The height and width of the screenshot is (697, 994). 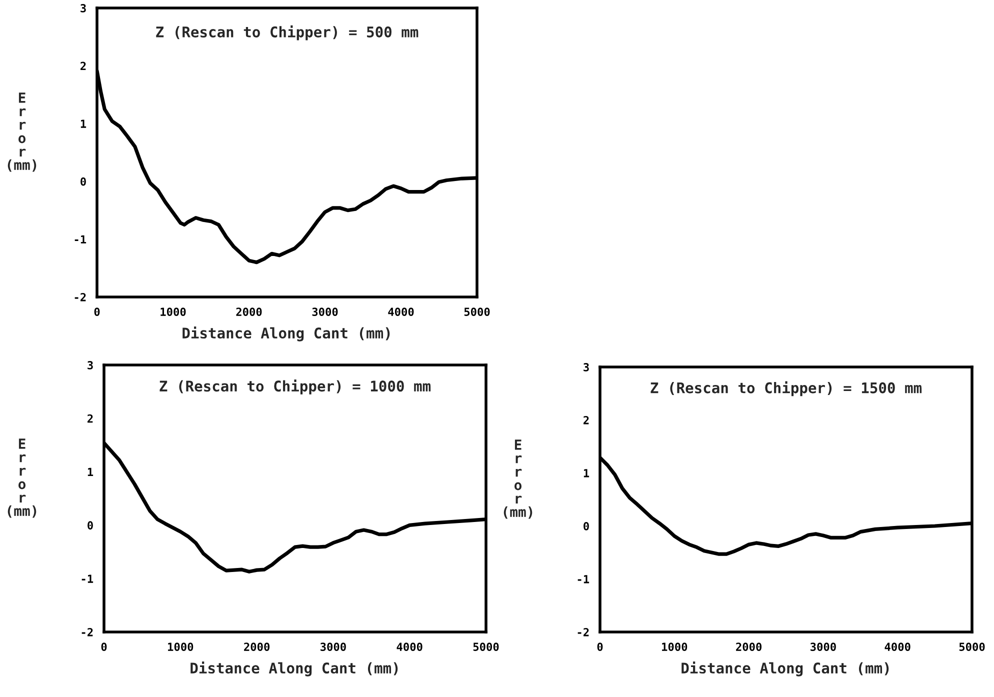 What do you see at coordinates (287, 32) in the screenshot?
I see `text: Z (Rescan to Chipper) = 500 mm` at bounding box center [287, 32].